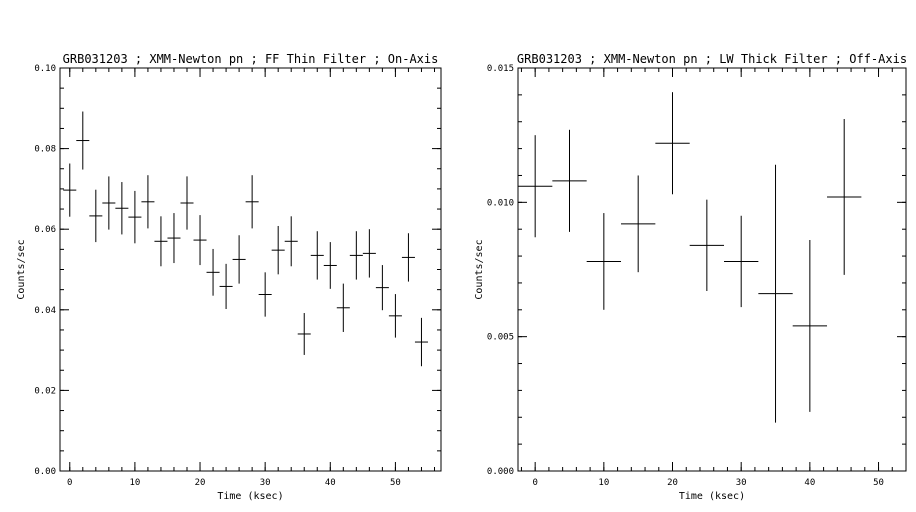  I want to click on y-tick-label: 0.00, so click(45, 472).